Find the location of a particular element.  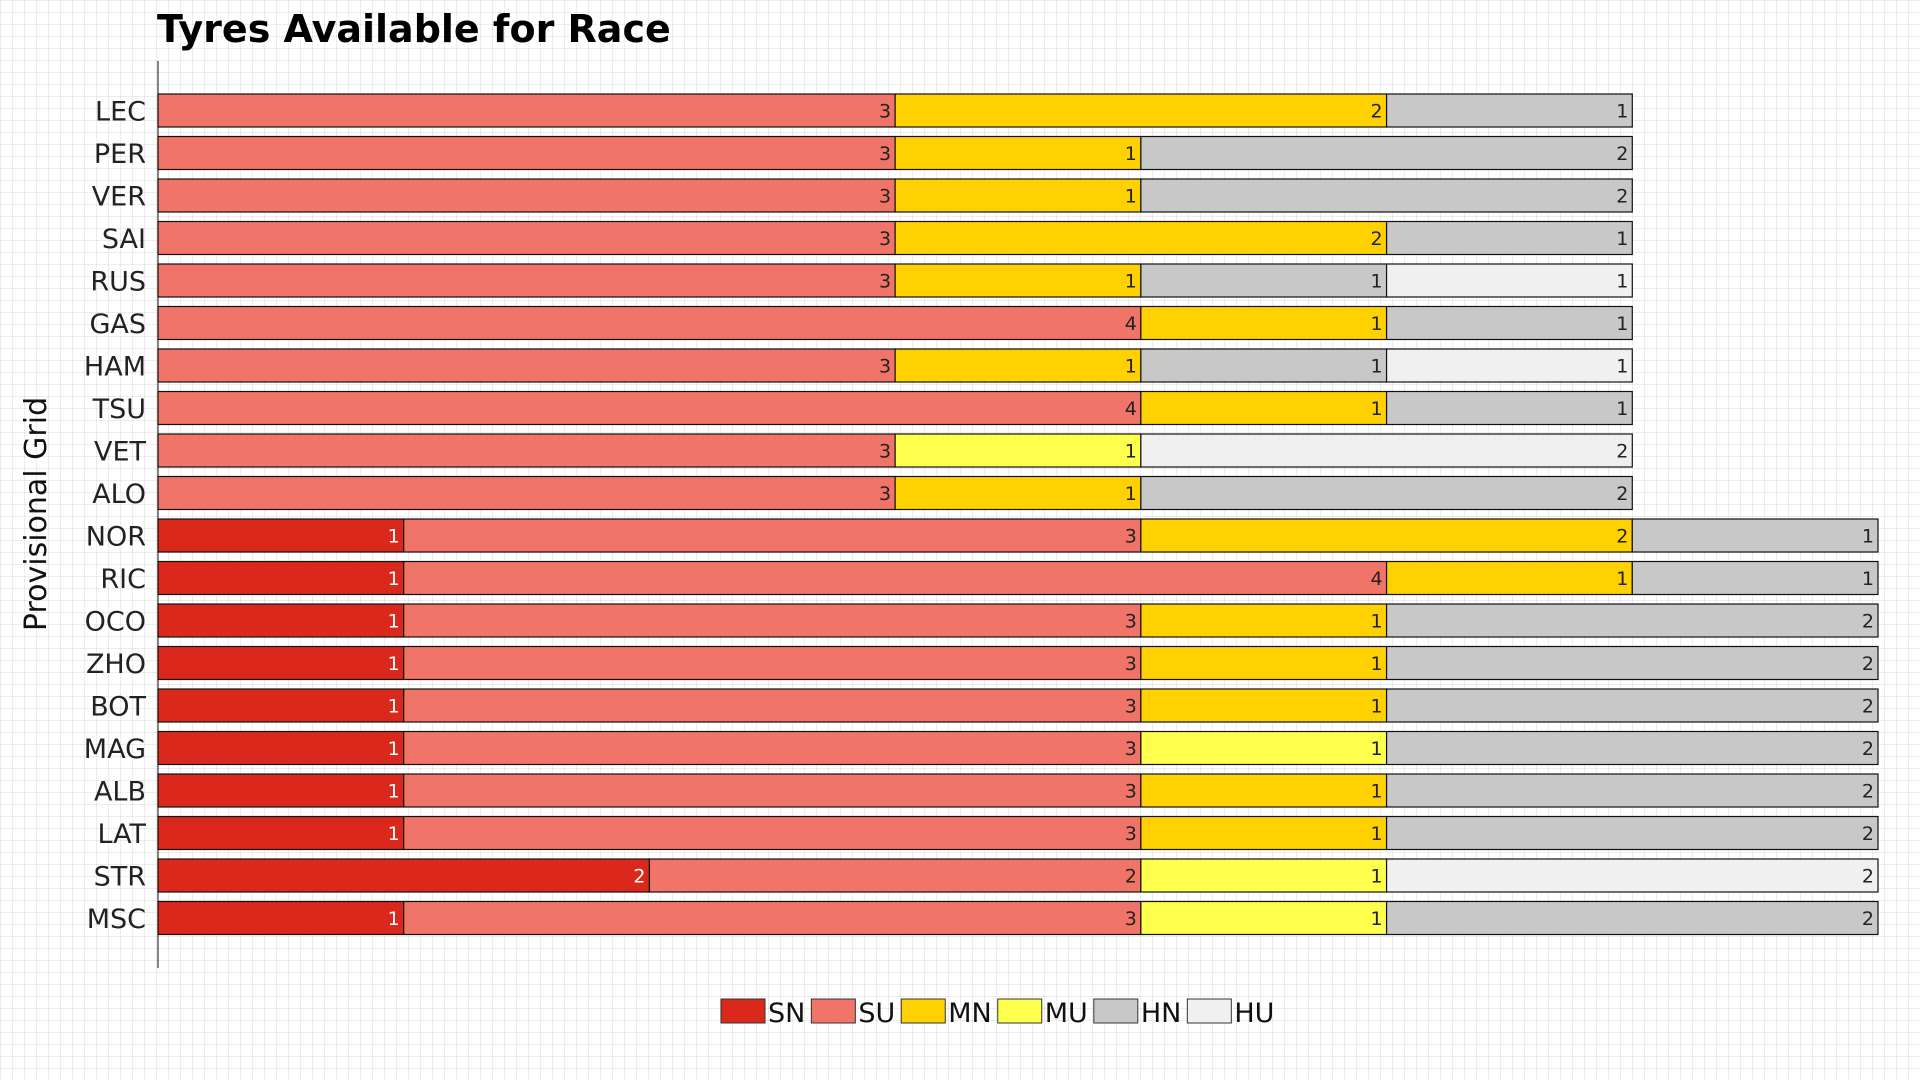

legend-label: MN is located at coordinates (970, 1013).